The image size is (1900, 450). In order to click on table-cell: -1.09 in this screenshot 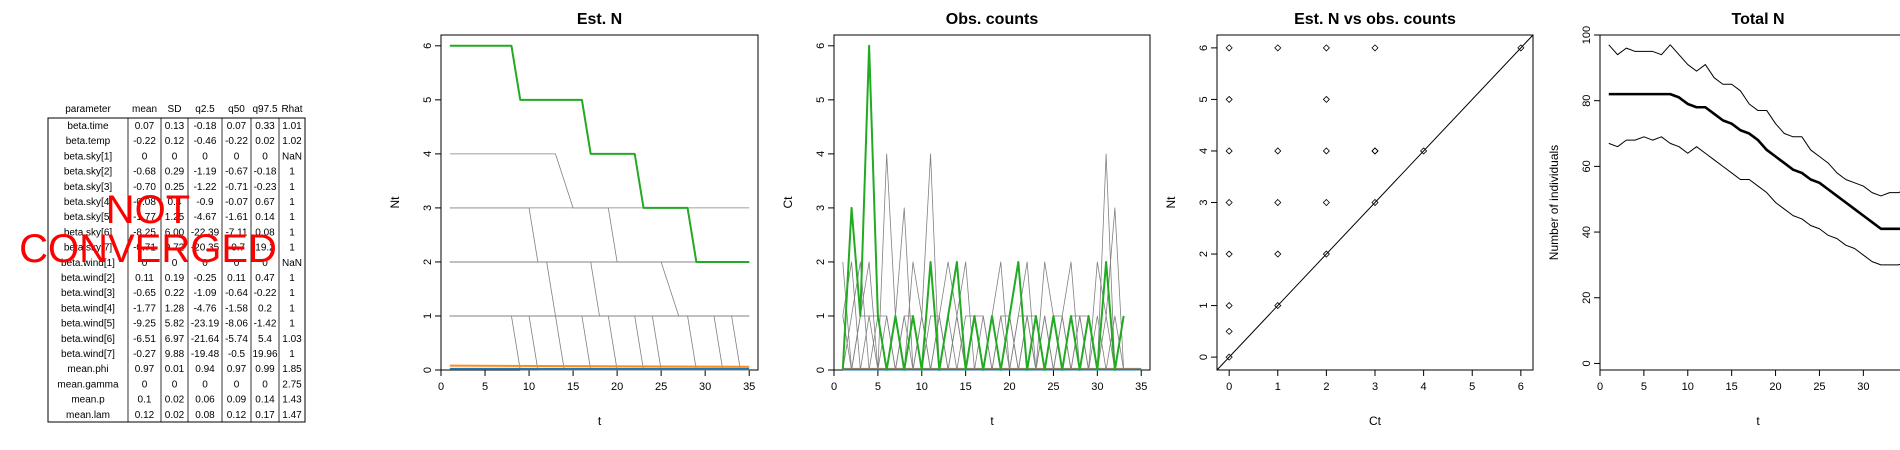, I will do `click(205, 293)`.